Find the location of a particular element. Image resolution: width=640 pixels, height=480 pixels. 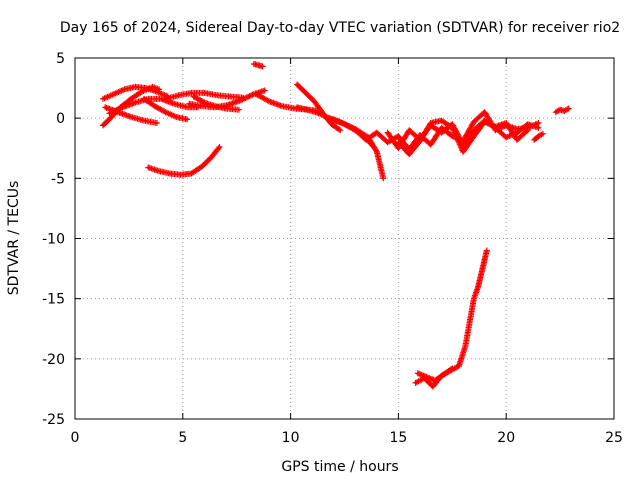

y-tick-label: -10 is located at coordinates (53, 240).